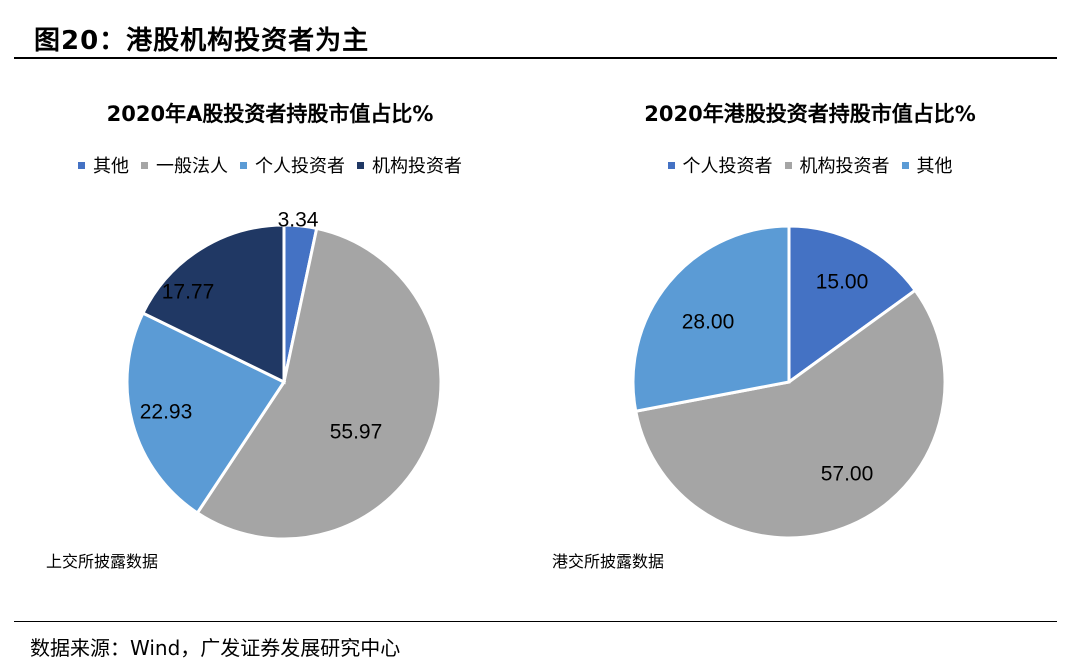 The height and width of the screenshot is (666, 1080). Describe the element at coordinates (810, 114) in the screenshot. I see `chart-title: 2020年港股投资者持股市值占比%` at that location.